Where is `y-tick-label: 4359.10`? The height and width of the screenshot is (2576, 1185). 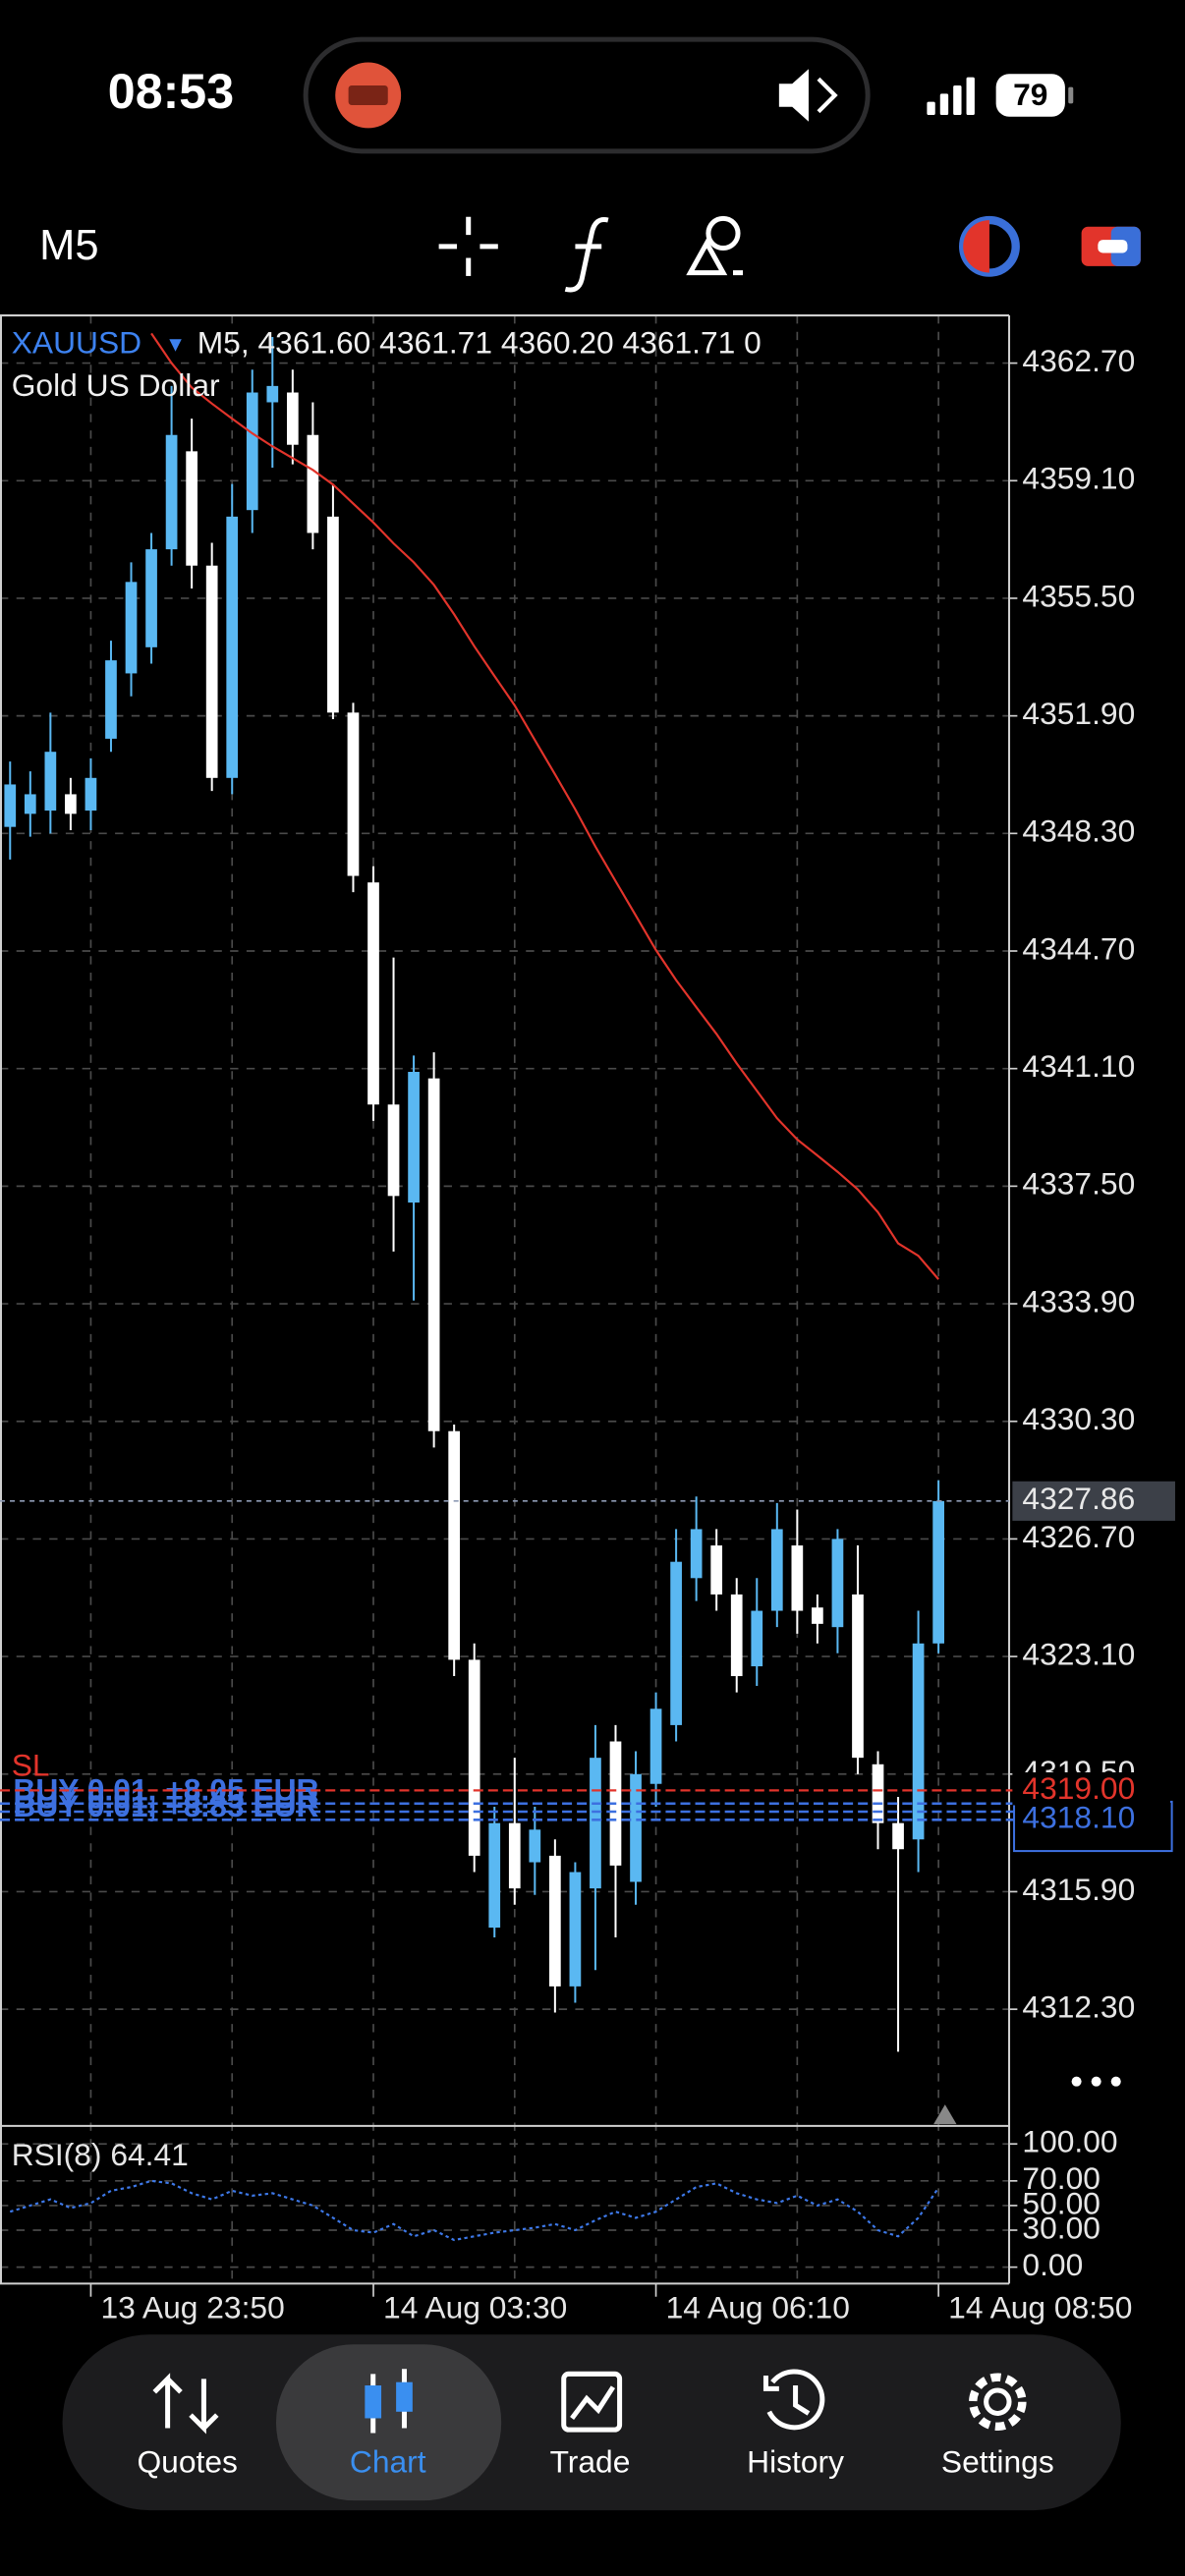
y-tick-label: 4359.10 is located at coordinates (1079, 478).